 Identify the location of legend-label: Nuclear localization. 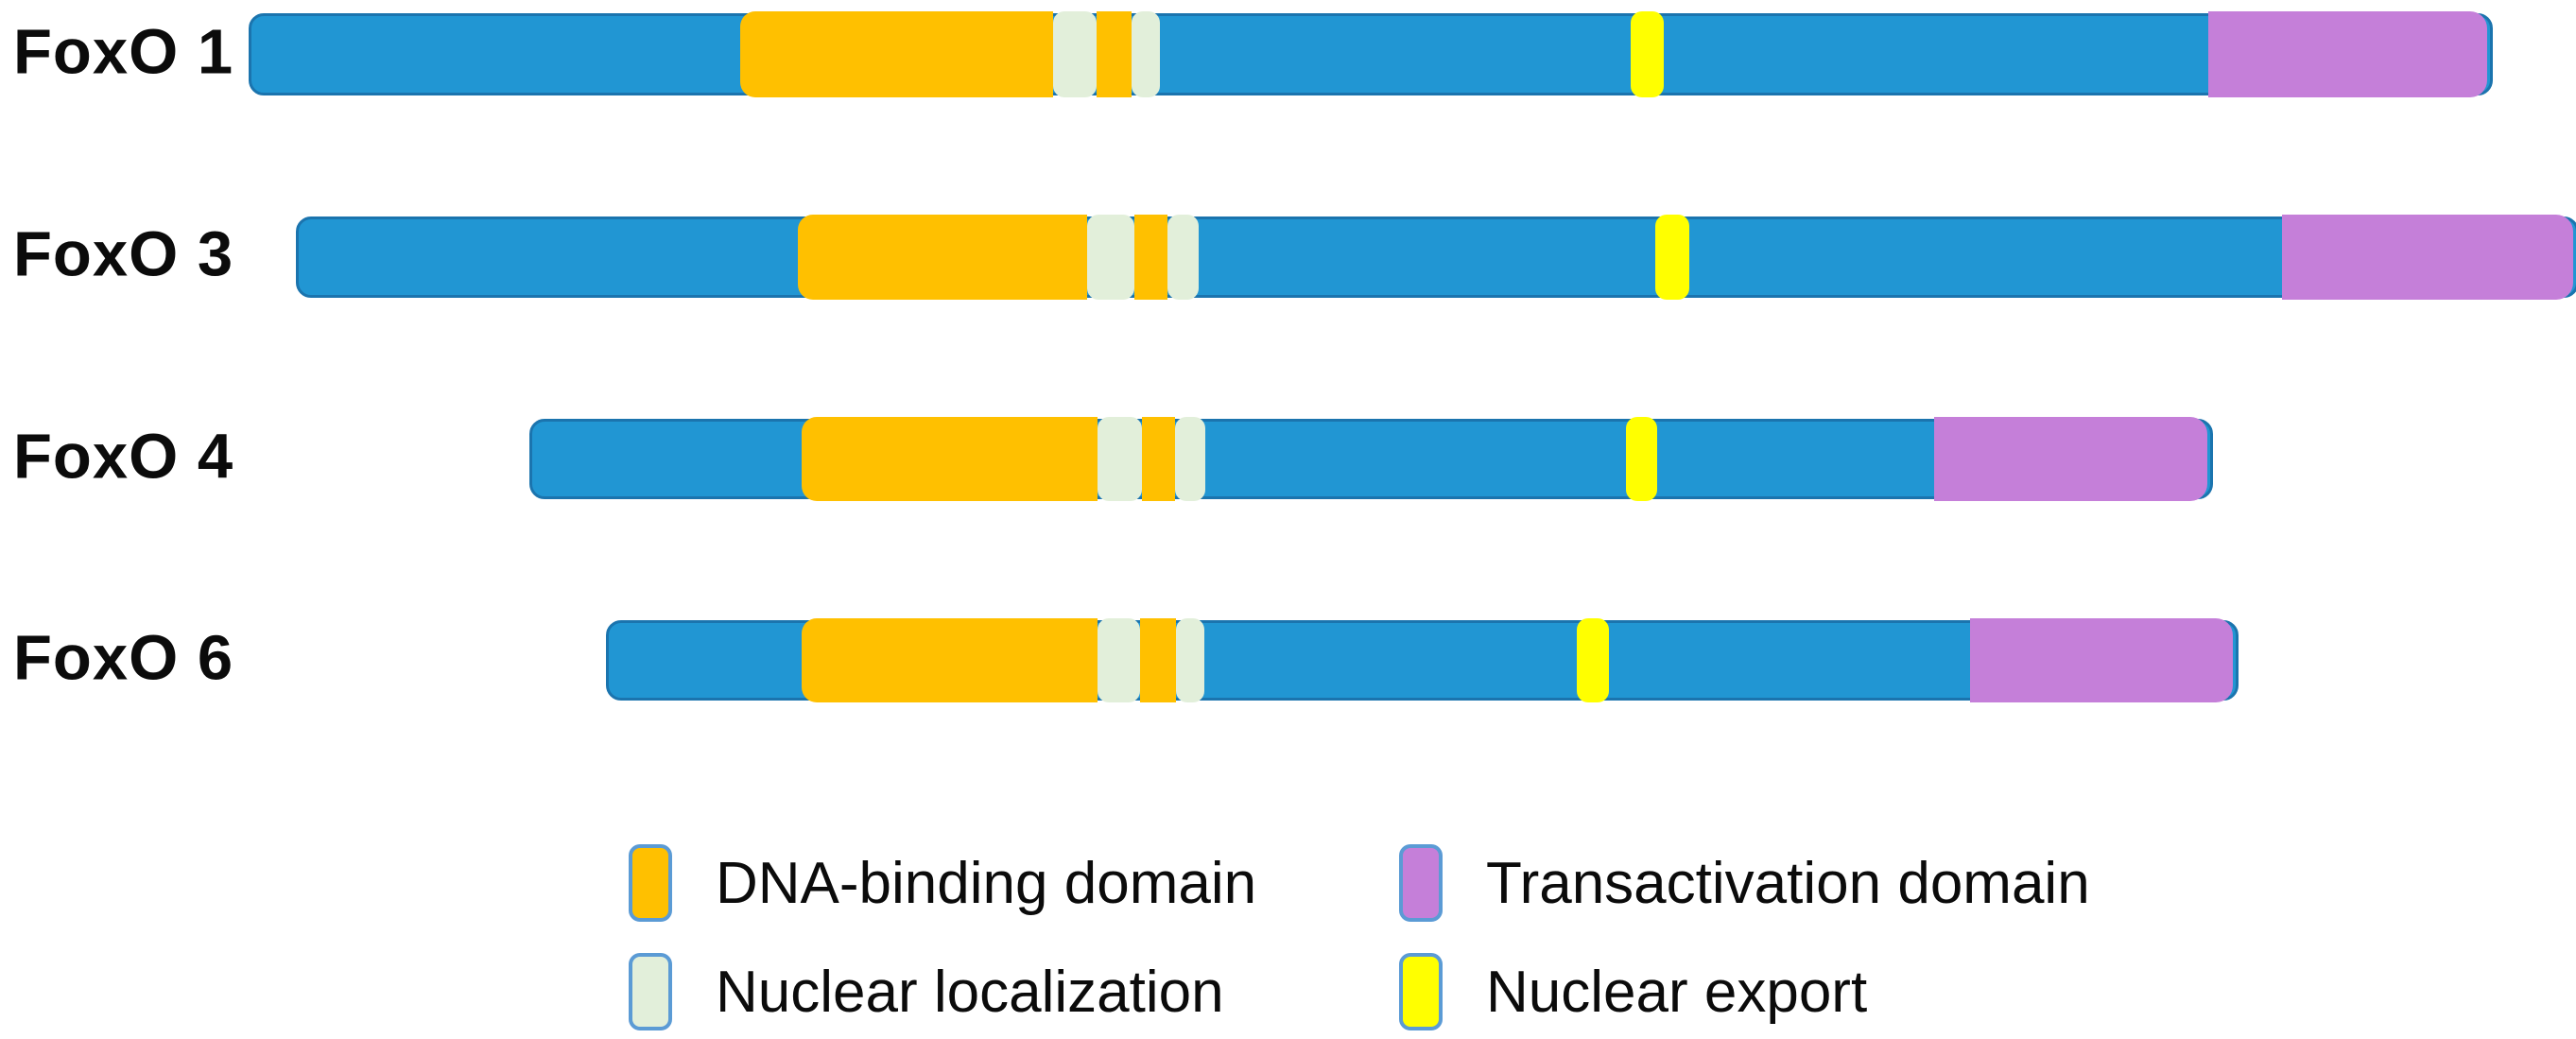
(970, 992).